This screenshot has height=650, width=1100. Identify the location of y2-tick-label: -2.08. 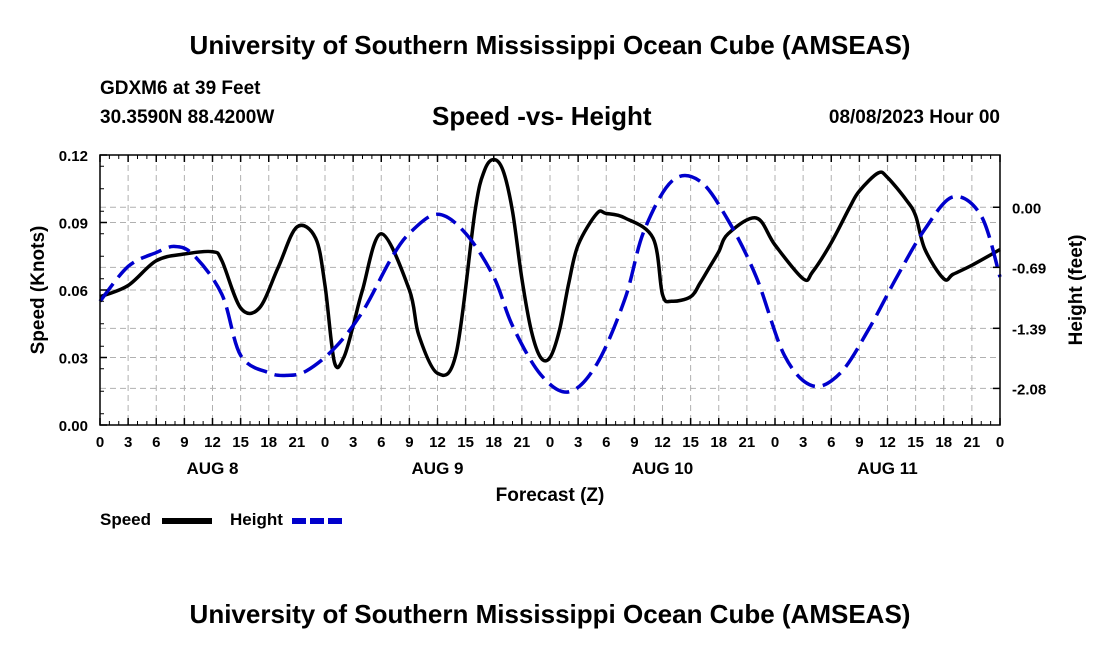
(1029, 389).